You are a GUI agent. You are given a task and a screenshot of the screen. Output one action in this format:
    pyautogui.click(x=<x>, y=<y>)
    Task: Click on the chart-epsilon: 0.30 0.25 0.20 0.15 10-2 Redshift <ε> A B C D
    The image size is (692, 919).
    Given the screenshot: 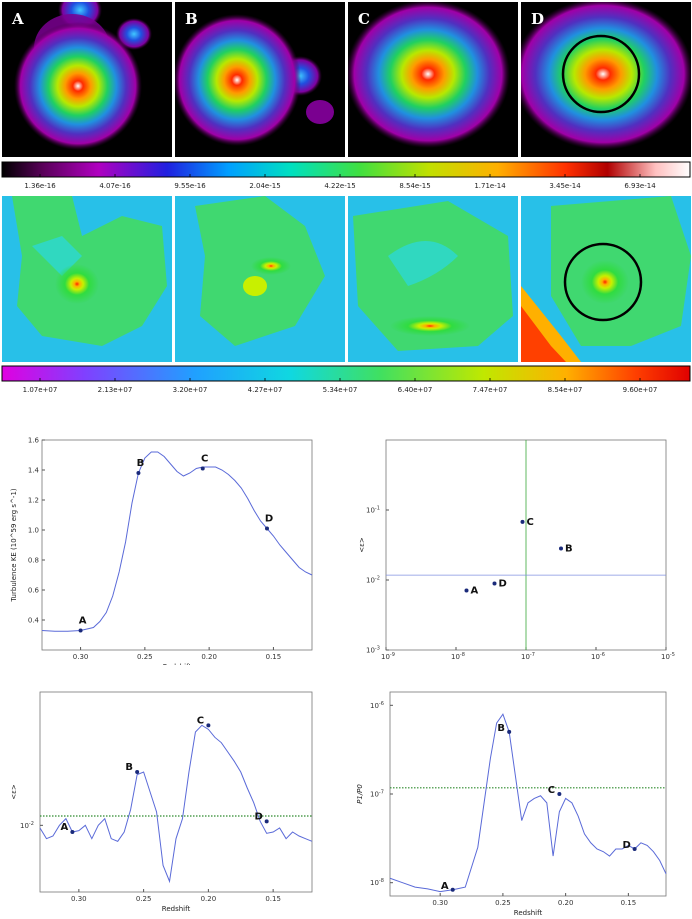 What is the action you would take?
    pyautogui.click(x=161, y=802)
    